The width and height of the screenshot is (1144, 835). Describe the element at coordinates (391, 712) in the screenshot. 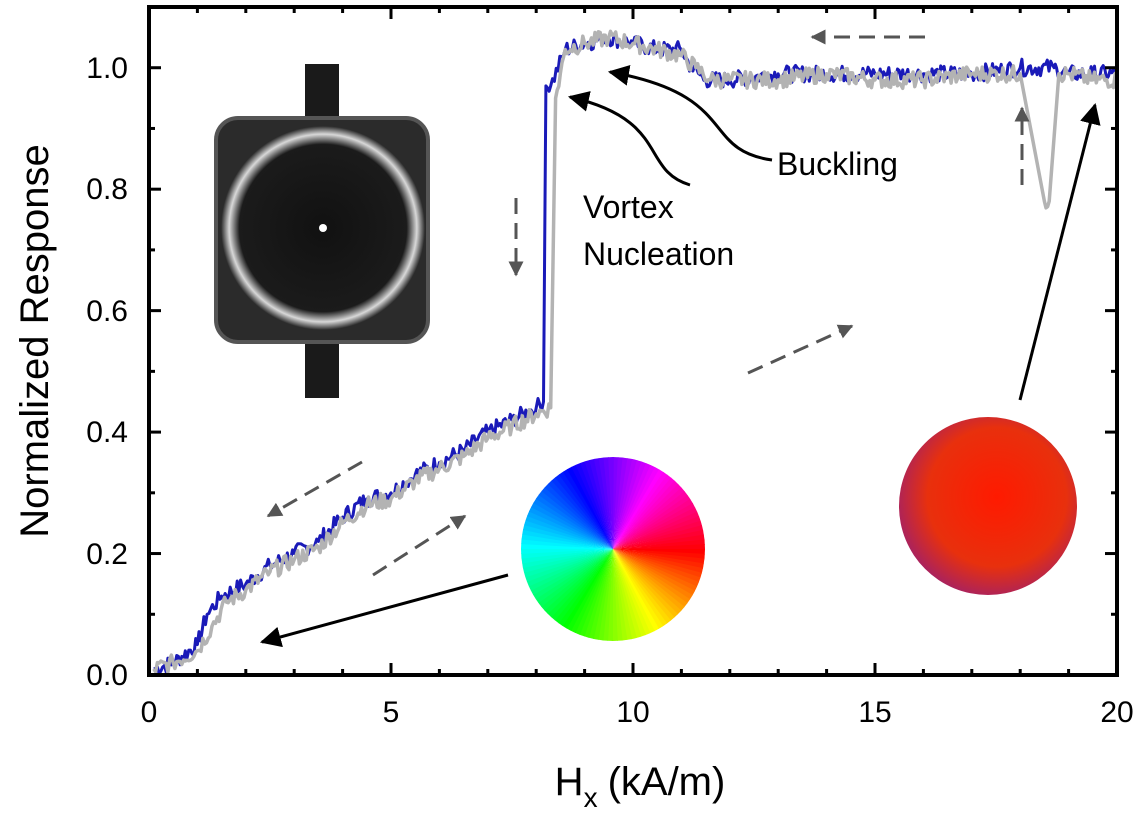

I see `xtick-label: 5` at that location.